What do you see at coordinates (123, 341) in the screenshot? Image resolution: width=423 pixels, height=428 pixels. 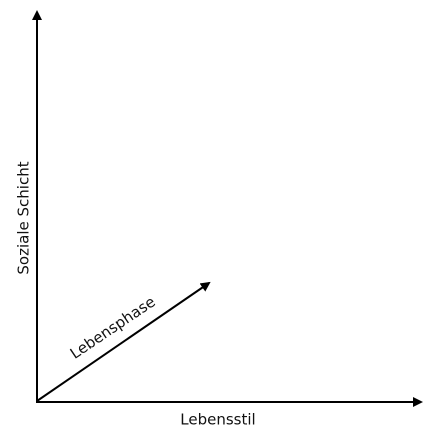 I see `diagonal-axis` at bounding box center [123, 341].